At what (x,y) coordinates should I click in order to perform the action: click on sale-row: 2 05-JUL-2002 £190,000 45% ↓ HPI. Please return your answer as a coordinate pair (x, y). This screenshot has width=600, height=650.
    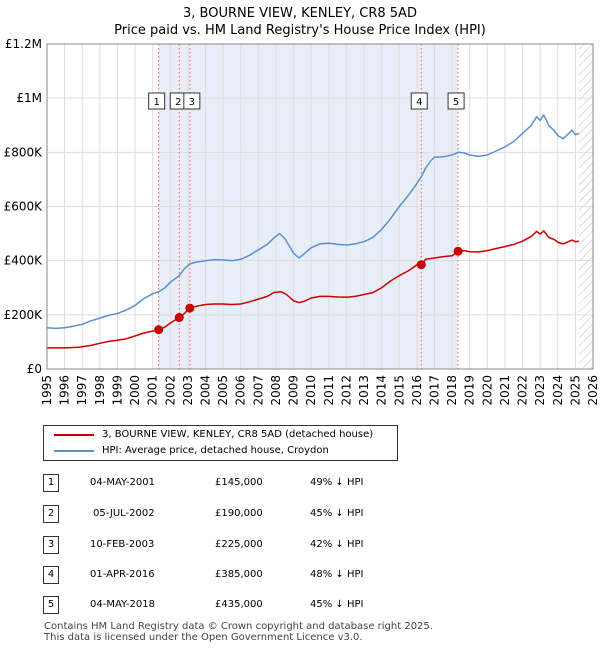
    Looking at the image, I should click on (300, 515).